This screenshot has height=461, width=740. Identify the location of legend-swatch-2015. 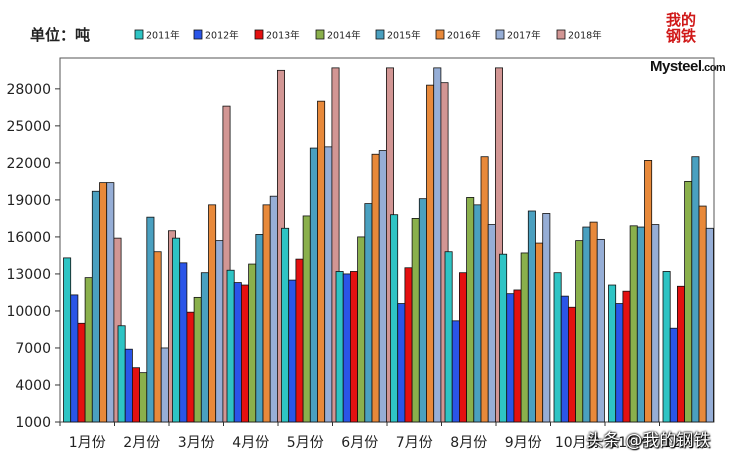
(380, 34).